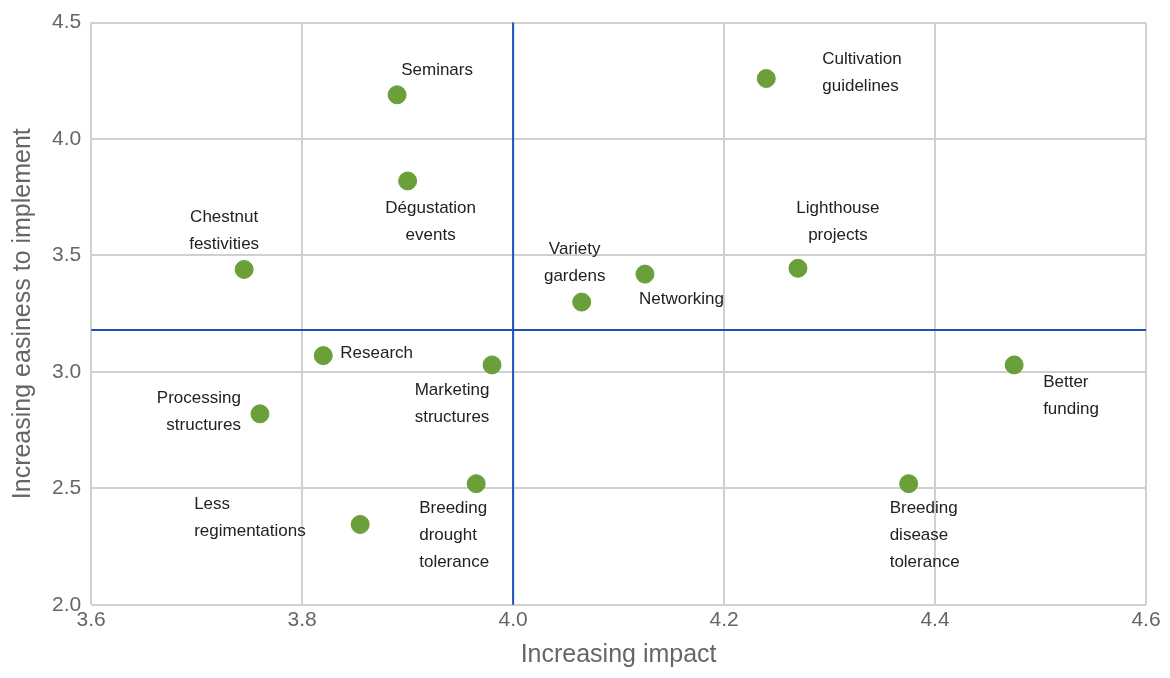  I want to click on series-label: Research, so click(377, 353).